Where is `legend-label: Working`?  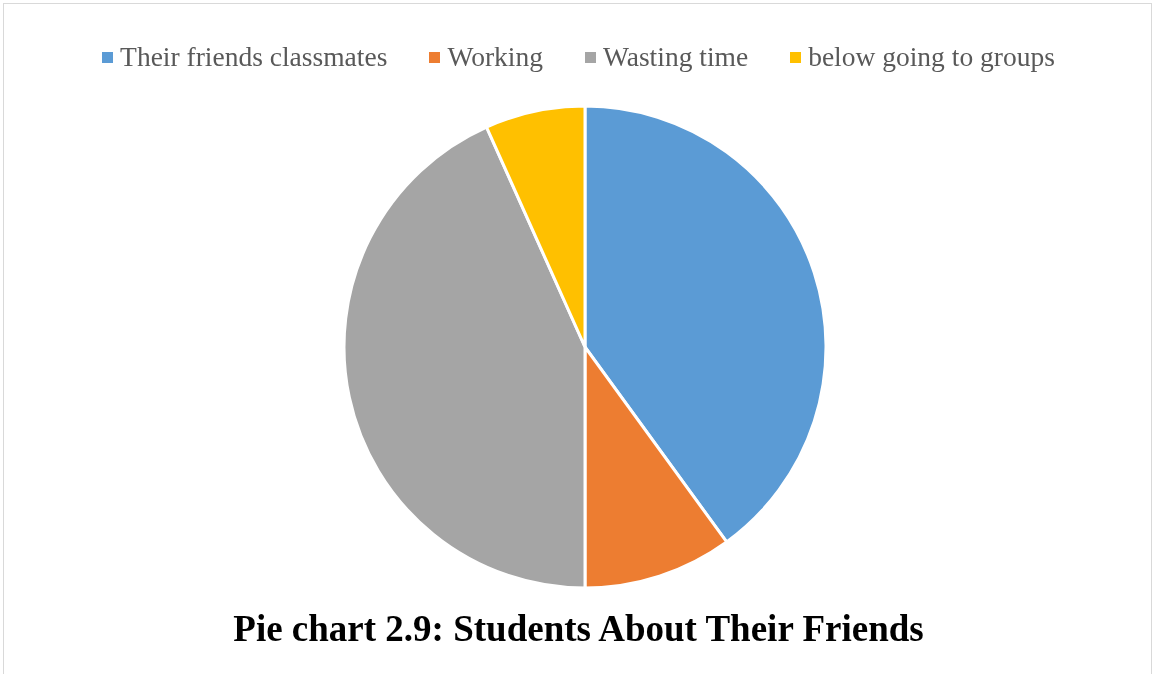
legend-label: Working is located at coordinates (495, 57).